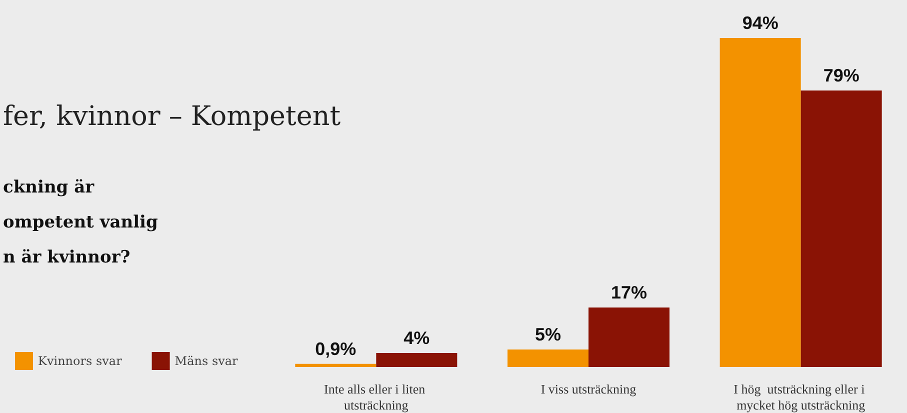  What do you see at coordinates (172, 116) in the screenshot?
I see `text: fer, kvinnor – Kompetent` at bounding box center [172, 116].